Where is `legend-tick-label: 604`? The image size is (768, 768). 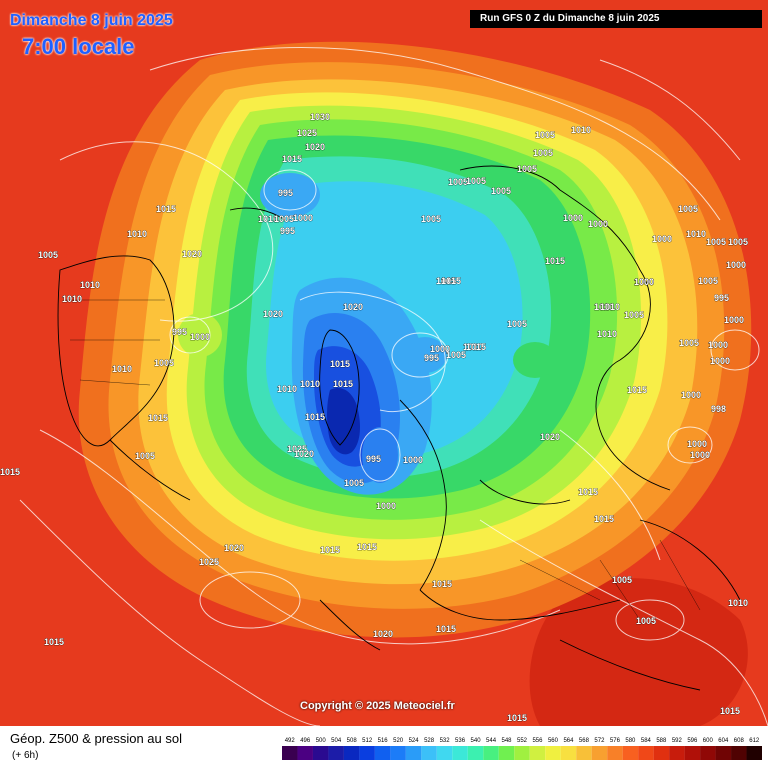 legend-tick-label: 604 is located at coordinates (723, 741).